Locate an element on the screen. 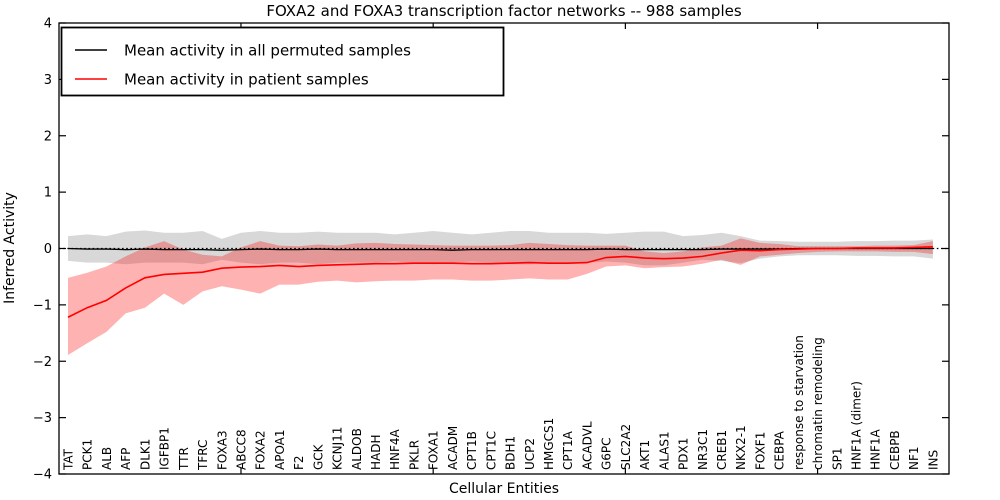  y-tick-label: 4 is located at coordinates (48, 24).